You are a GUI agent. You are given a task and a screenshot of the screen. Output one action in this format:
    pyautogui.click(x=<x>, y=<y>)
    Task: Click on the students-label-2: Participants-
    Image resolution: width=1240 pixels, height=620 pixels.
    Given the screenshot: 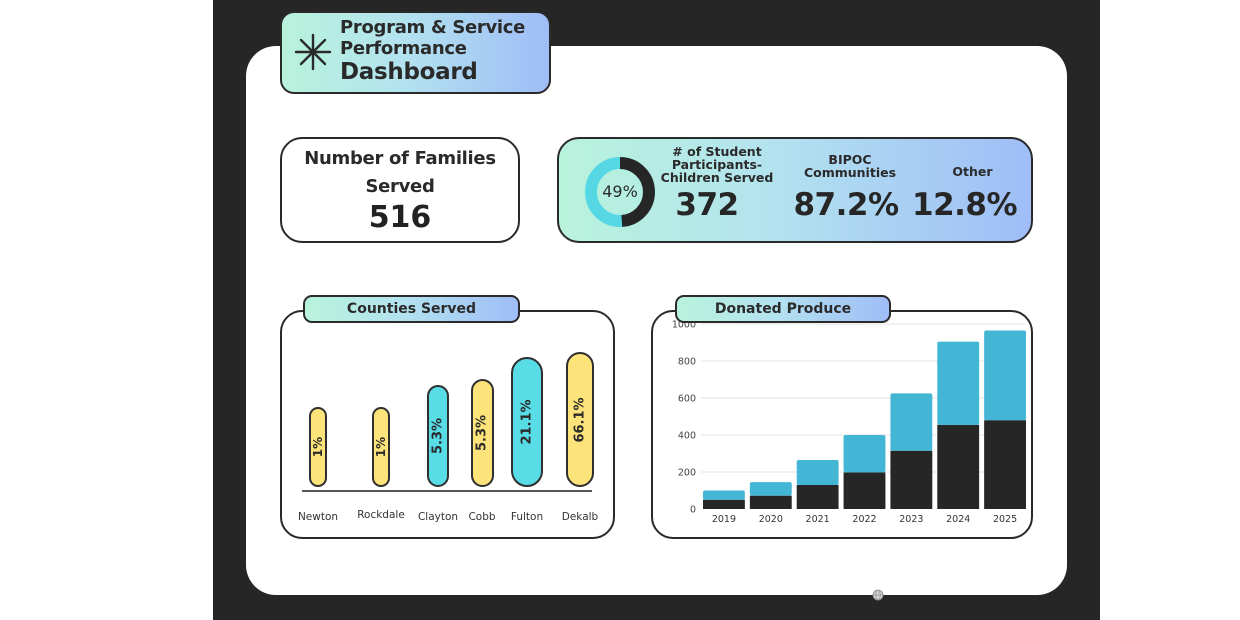 What is the action you would take?
    pyautogui.click(x=717, y=164)
    